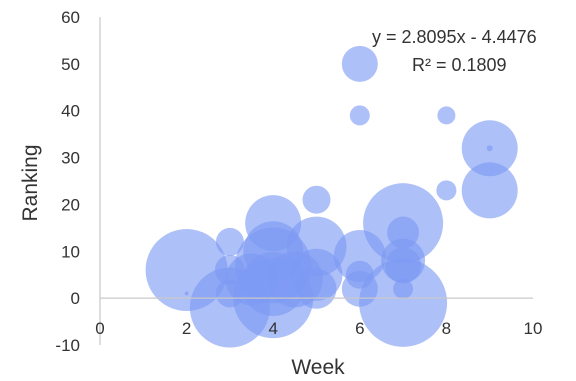  What do you see at coordinates (70, 111) in the screenshot?
I see `y-tick-label: 40` at bounding box center [70, 111].